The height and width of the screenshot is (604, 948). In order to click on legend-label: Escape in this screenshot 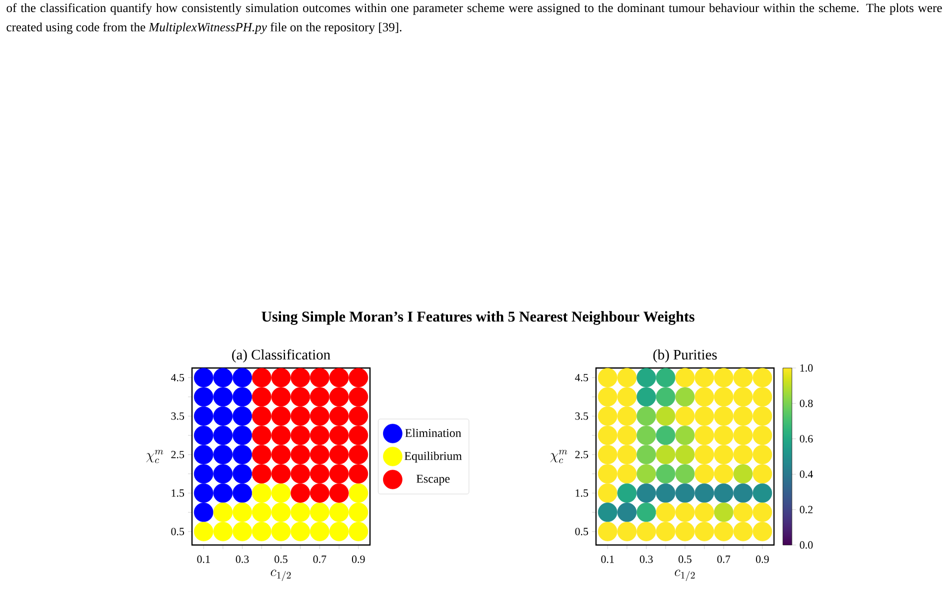, I will do `click(433, 480)`.